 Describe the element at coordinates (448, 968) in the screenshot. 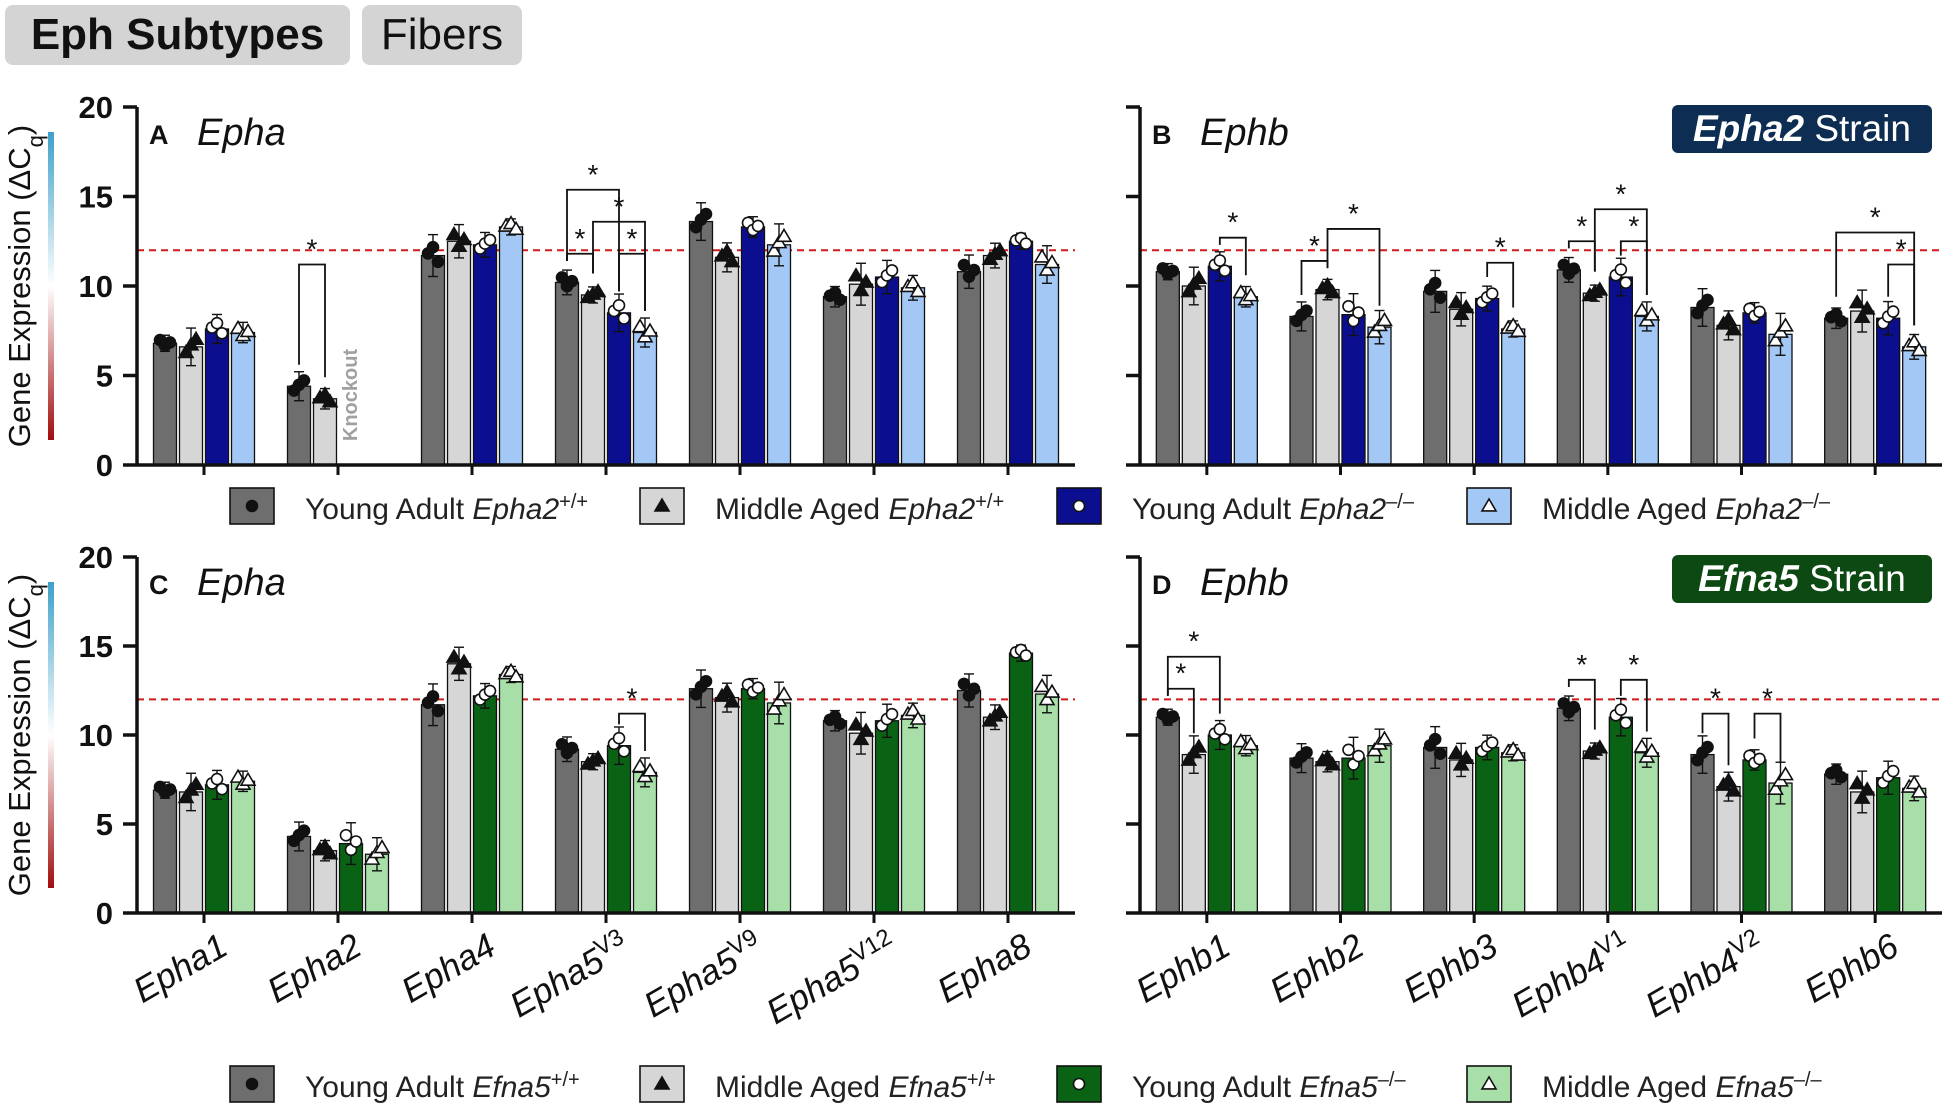

I see `x-category-label: Epha4` at that location.